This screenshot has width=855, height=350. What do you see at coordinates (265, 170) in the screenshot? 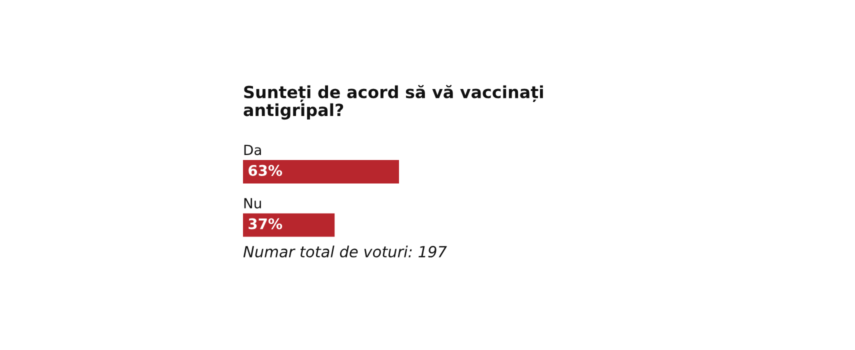
I see `data-label: 63%` at bounding box center [265, 170].